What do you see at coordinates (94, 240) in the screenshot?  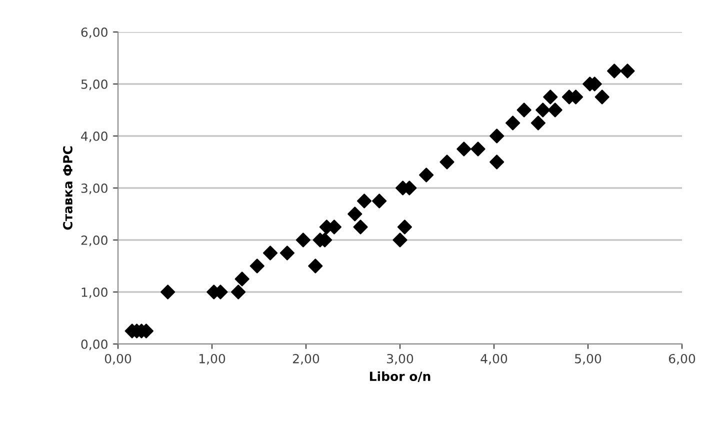 I see `y-tick-label: 2,00` at bounding box center [94, 240].